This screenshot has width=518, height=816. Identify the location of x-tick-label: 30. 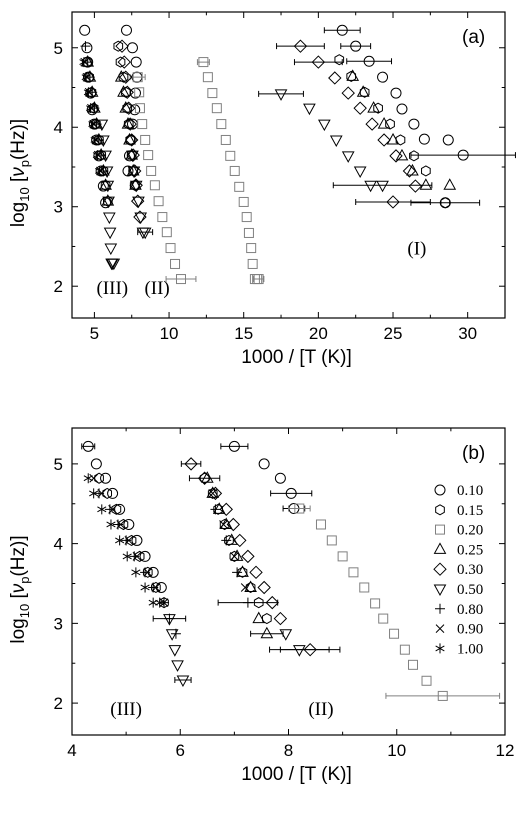
(467, 333).